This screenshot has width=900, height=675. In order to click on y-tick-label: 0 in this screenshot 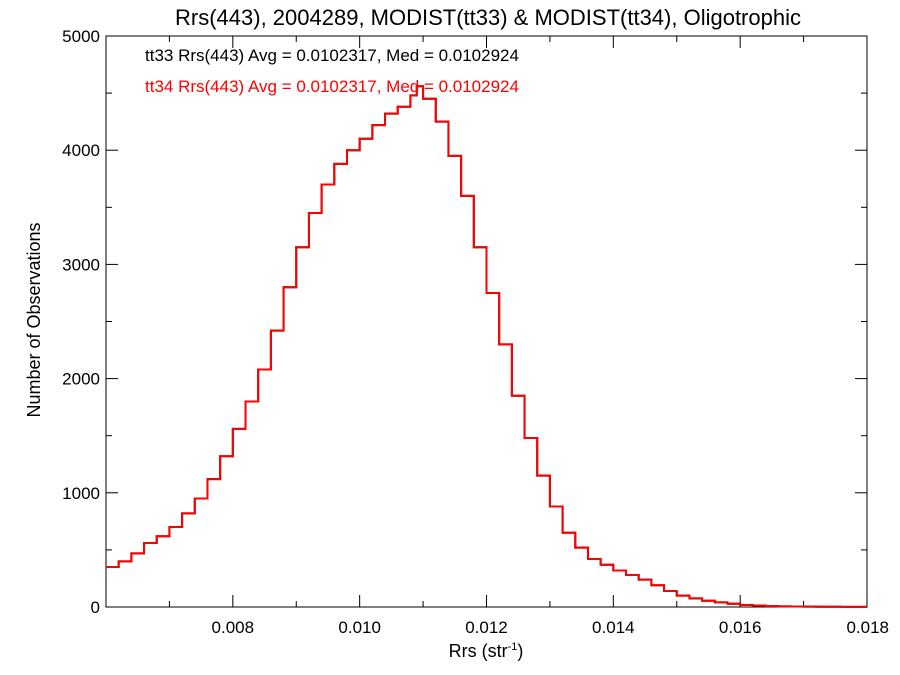, I will do `click(95, 607)`.